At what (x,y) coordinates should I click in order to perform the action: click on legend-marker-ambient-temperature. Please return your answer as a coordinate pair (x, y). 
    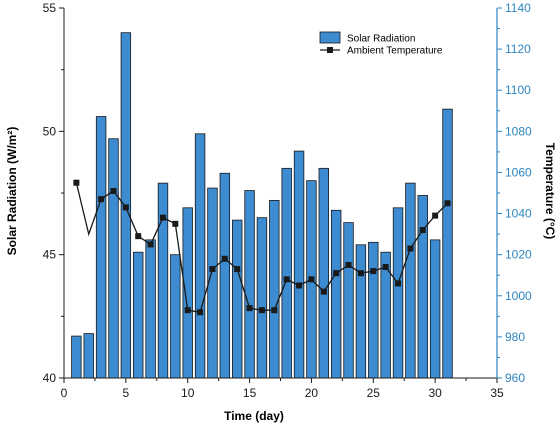
    Looking at the image, I should click on (330, 50).